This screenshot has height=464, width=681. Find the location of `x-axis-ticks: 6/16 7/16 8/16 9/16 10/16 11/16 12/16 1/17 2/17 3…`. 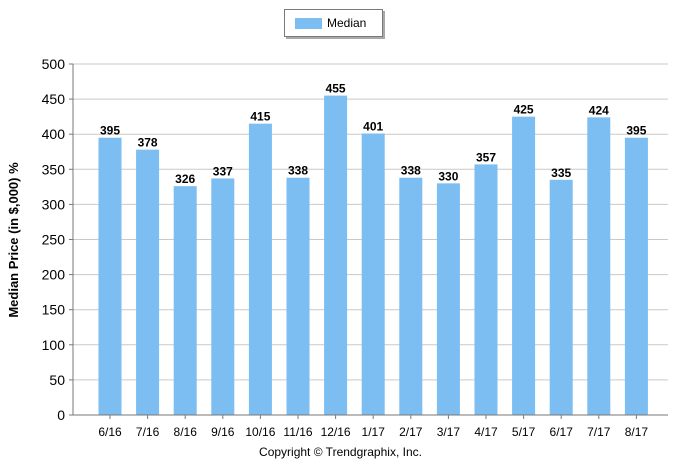

x-axis-ticks: 6/16 7/16 8/16 9/16 10/16 11/16 12/16 1/17 2/17 3… is located at coordinates (373, 427).